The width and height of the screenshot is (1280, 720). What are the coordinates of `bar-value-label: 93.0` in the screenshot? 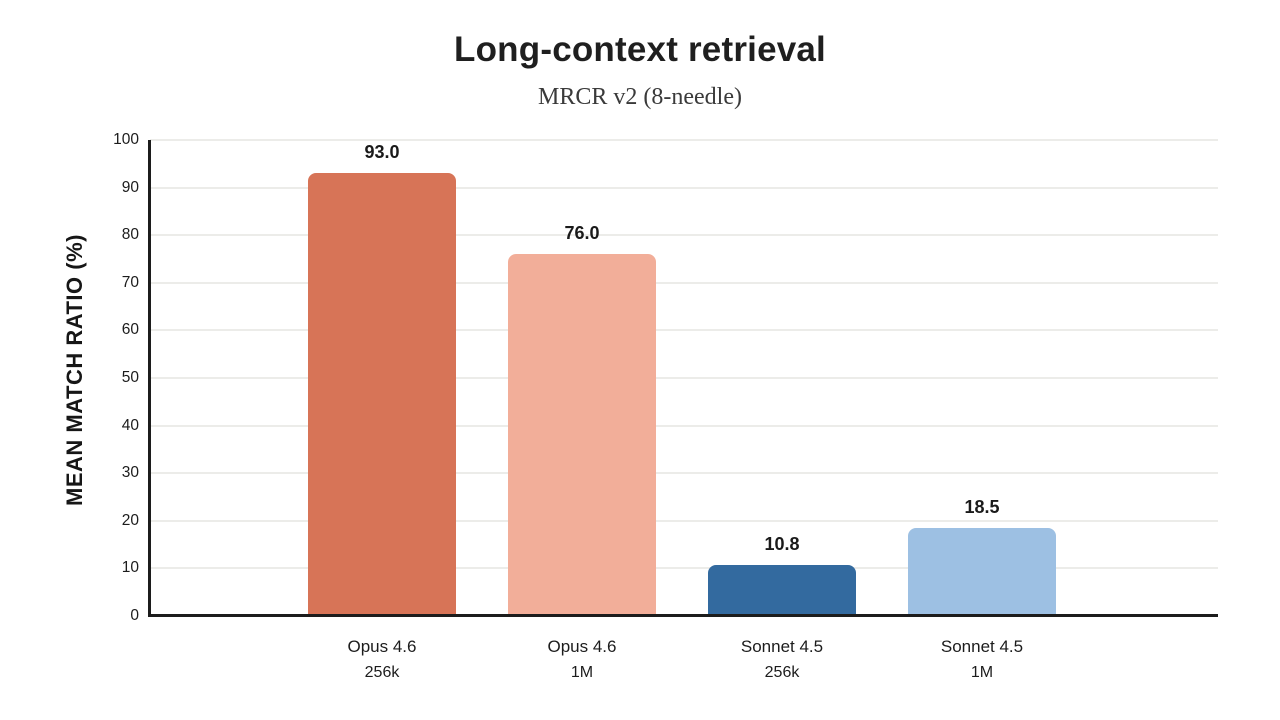 It's located at (382, 152).